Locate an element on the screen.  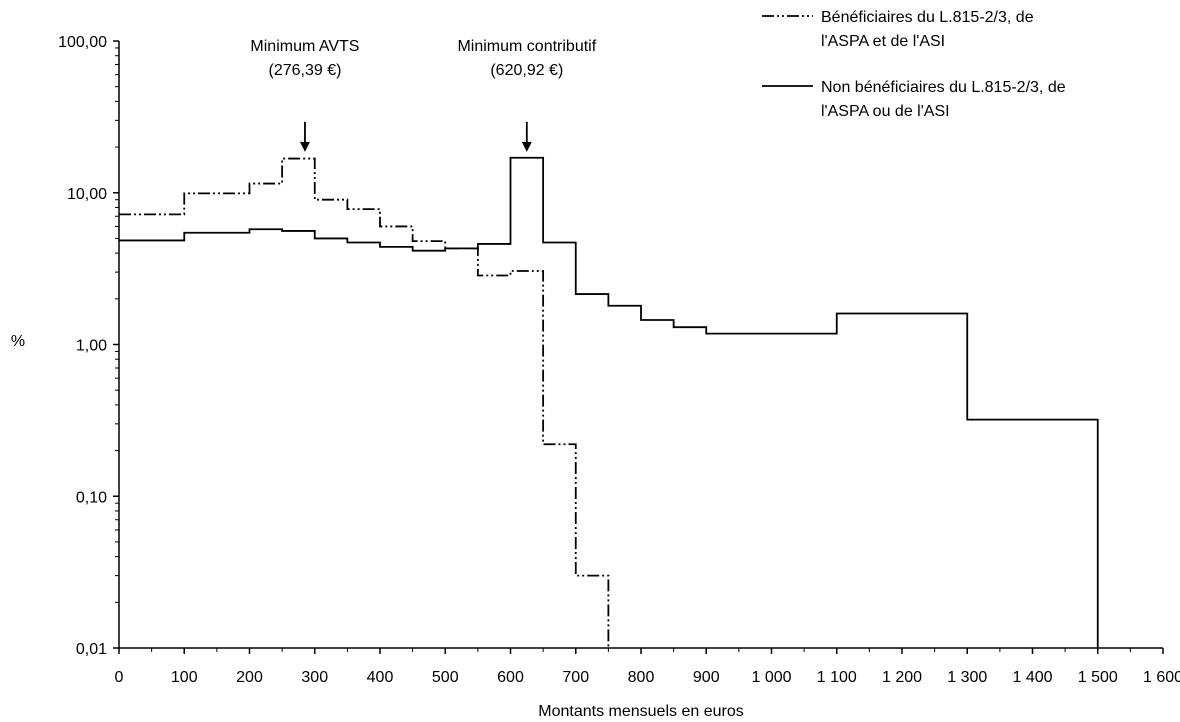
annotation-2: Minimum contributif (620,92 €) is located at coordinates (527, 95).